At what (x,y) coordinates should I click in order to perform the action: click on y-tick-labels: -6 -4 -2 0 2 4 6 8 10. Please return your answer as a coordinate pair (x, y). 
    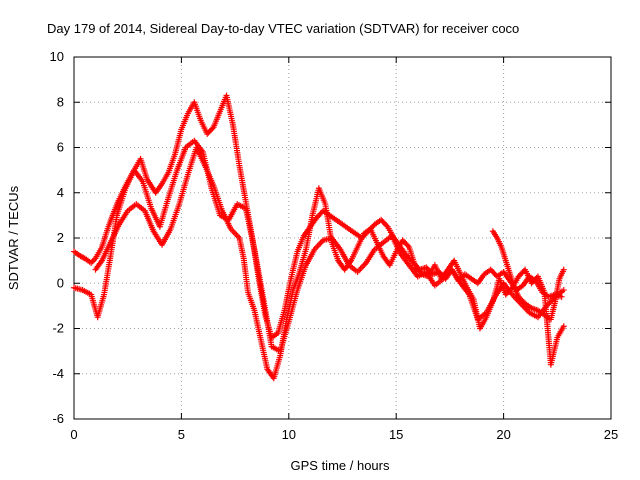
    Looking at the image, I should click on (57, 237).